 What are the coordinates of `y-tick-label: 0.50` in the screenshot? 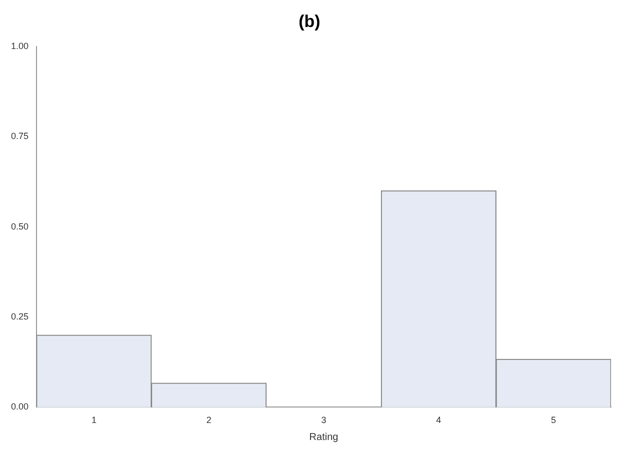 It's located at (19, 226).